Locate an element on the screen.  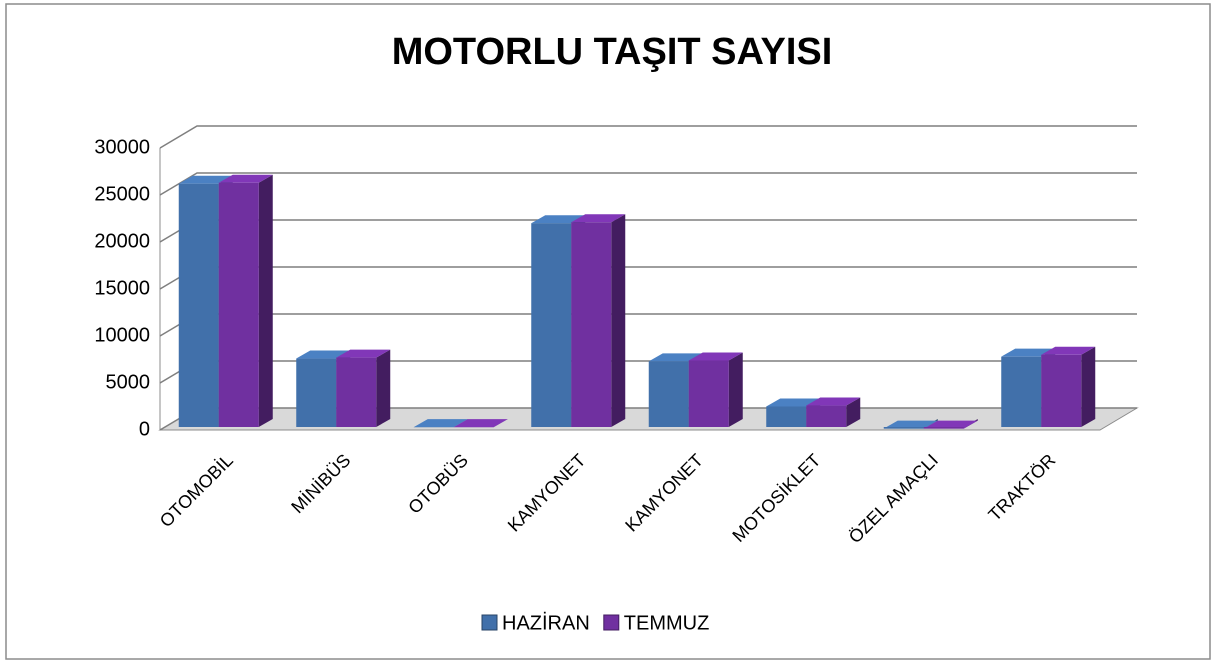
chart-title: MOTORLU TAŞIT SAYISI is located at coordinates (612, 52).